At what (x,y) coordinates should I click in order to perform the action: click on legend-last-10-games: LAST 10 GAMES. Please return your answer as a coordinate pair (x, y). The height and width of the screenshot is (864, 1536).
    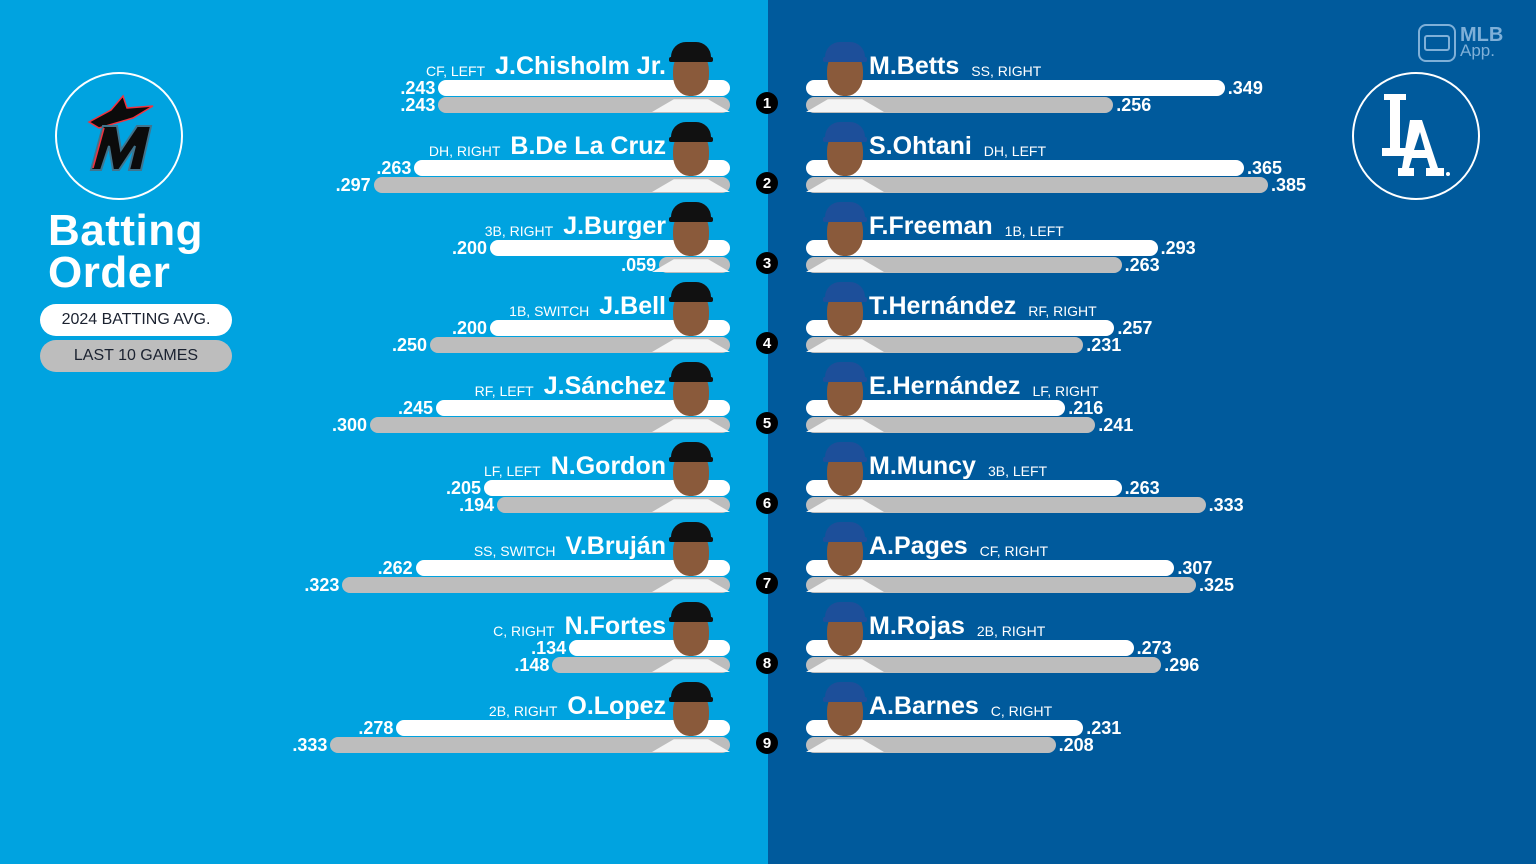
    Looking at the image, I should click on (136, 356).